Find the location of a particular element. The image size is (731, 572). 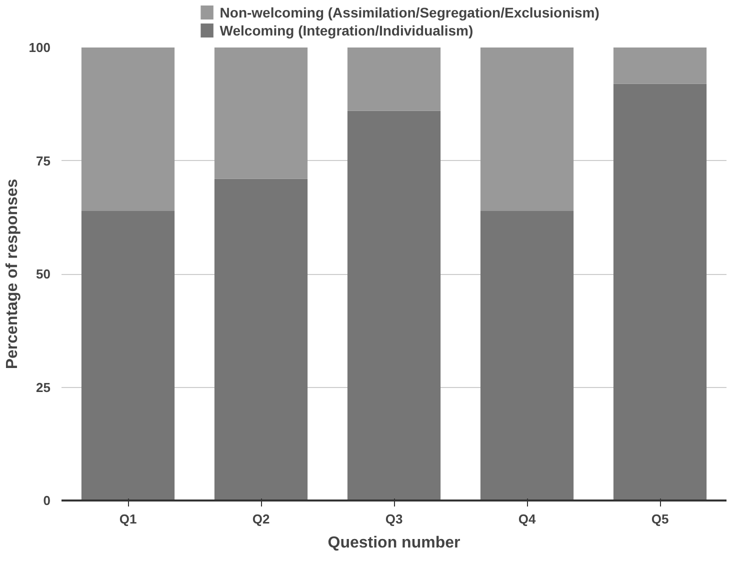

y-tick-label: 50 is located at coordinates (43, 274).